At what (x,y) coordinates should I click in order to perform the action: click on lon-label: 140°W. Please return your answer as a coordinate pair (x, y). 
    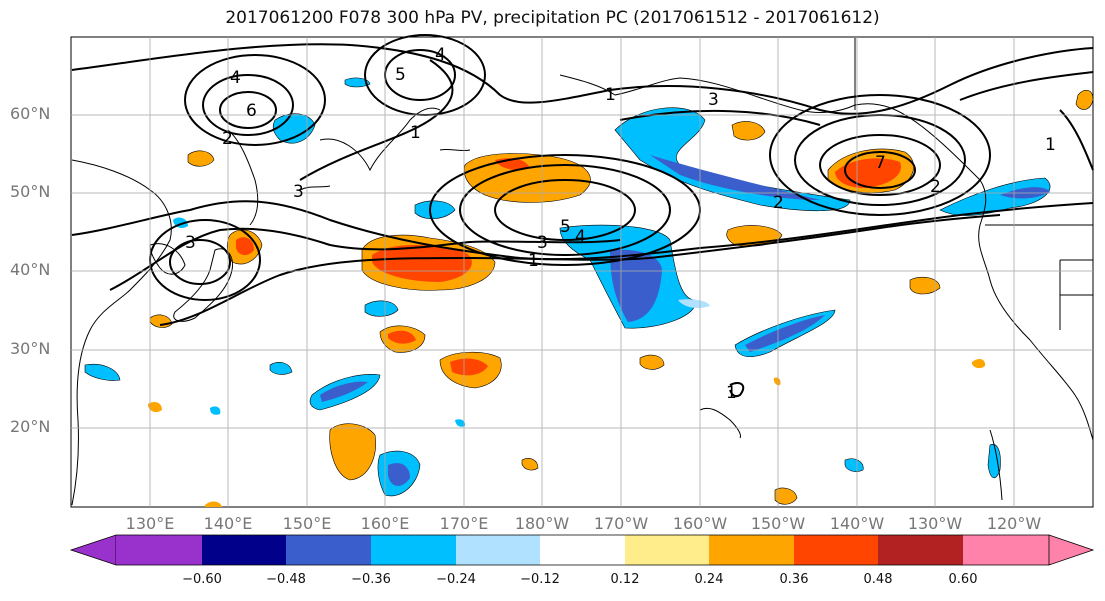
    Looking at the image, I should click on (857, 523).